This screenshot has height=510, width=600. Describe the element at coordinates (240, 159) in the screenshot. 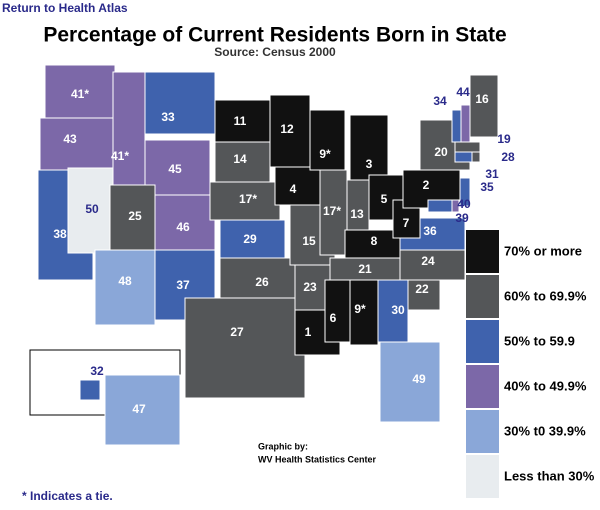

I see `state-label: 14` at that location.